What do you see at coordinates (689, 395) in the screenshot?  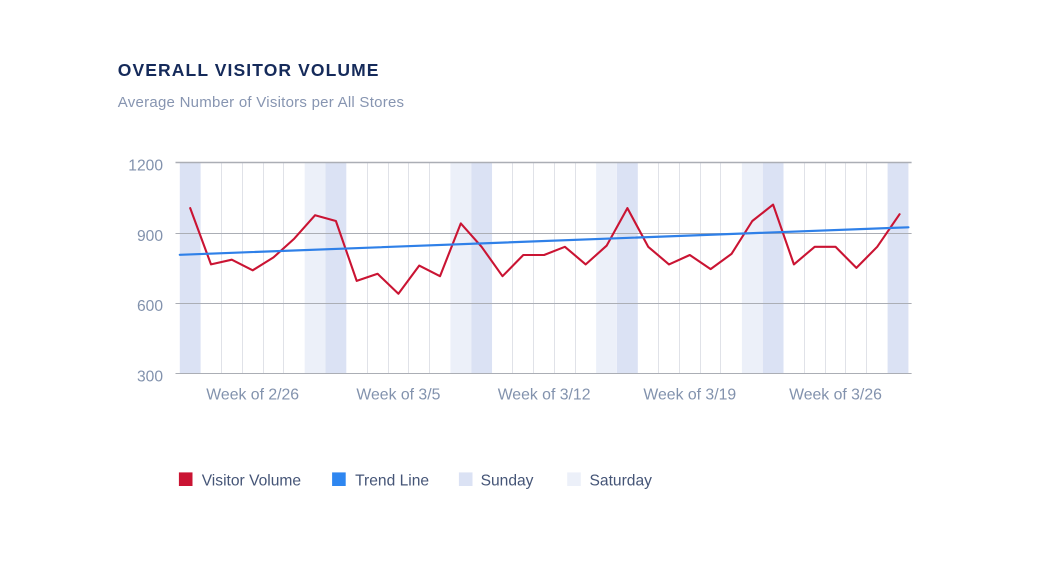 I see `svg-text: Week of 3/19` at bounding box center [689, 395].